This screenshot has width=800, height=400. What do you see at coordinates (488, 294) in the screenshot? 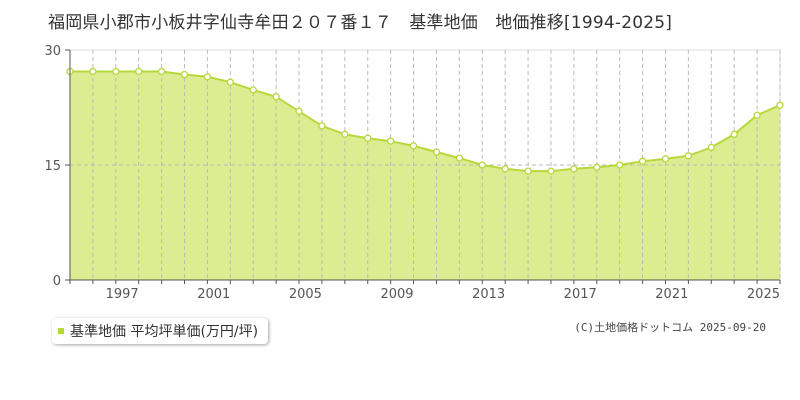
I see `x-tick-label: 2013` at bounding box center [488, 294].